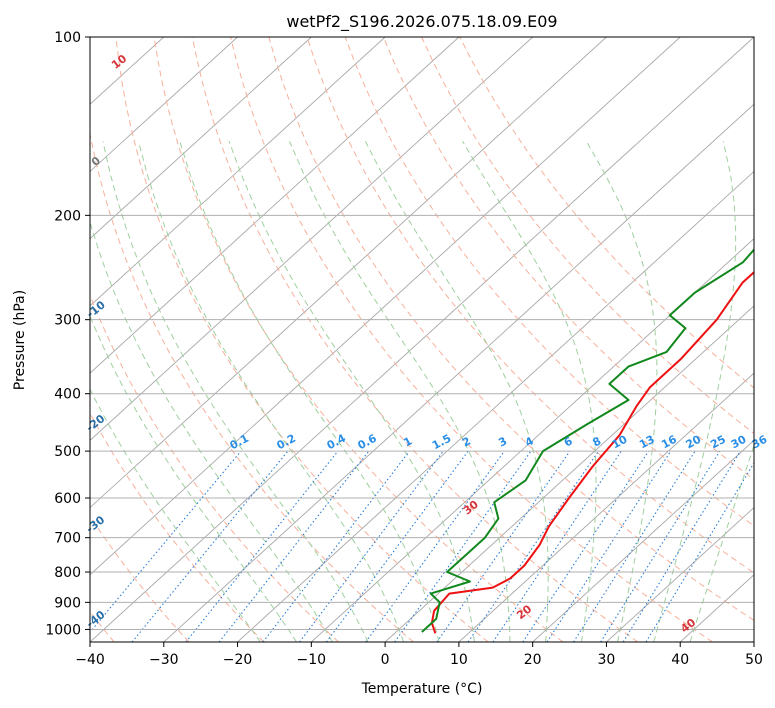 The height and width of the screenshot is (708, 775). I want to click on x-tick-label: 30, so click(607, 660).